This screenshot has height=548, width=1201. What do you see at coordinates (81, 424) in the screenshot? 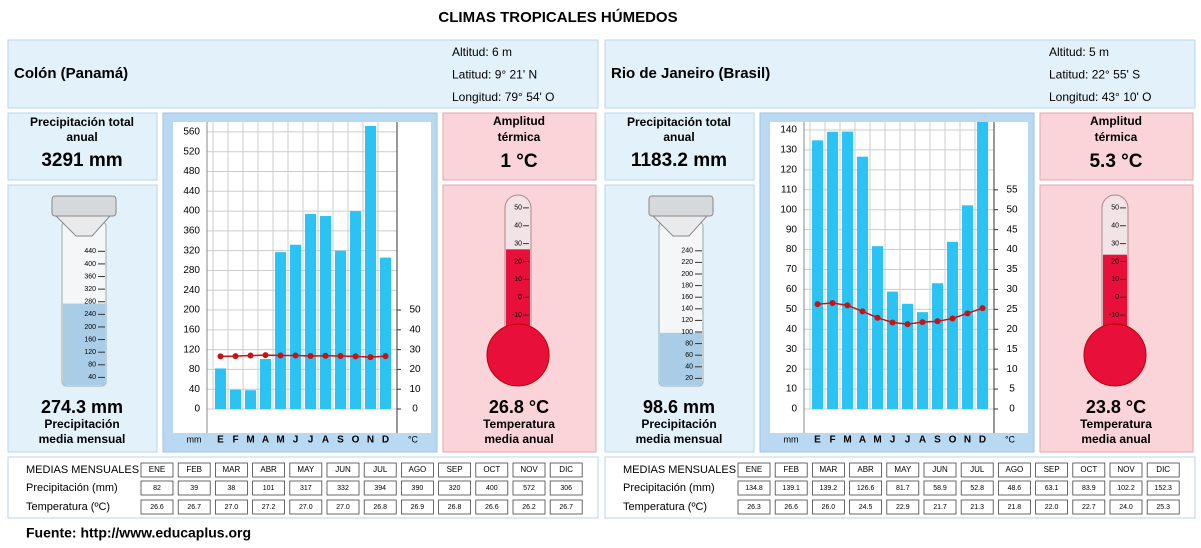
I see `mean-precip-title: Precipitación` at bounding box center [81, 424].